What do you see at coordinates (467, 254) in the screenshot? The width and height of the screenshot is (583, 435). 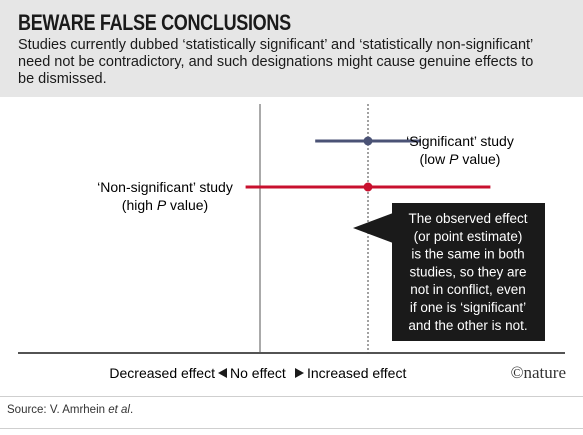 I see `annotation-line: is the same in both` at bounding box center [467, 254].